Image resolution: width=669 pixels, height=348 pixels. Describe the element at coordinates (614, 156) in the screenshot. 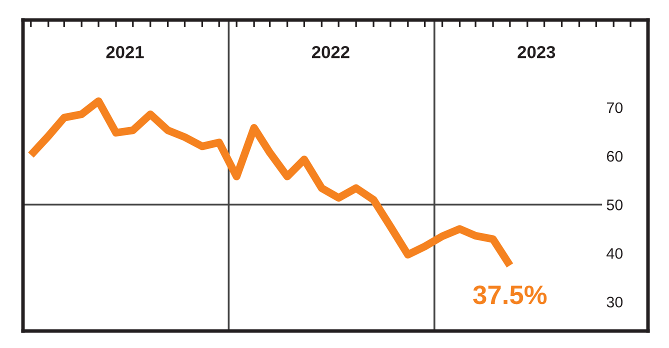

I see `y-tick-label: 60` at that location.